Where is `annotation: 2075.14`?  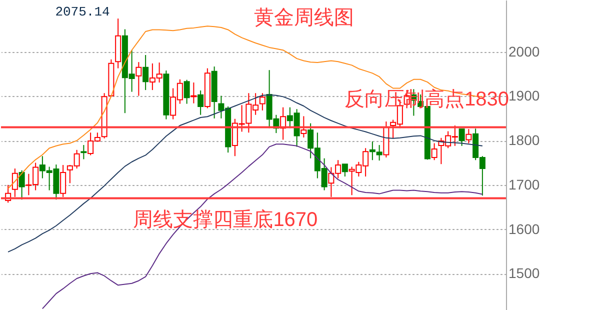
annotation: 2075.14 is located at coordinates (82, 12).